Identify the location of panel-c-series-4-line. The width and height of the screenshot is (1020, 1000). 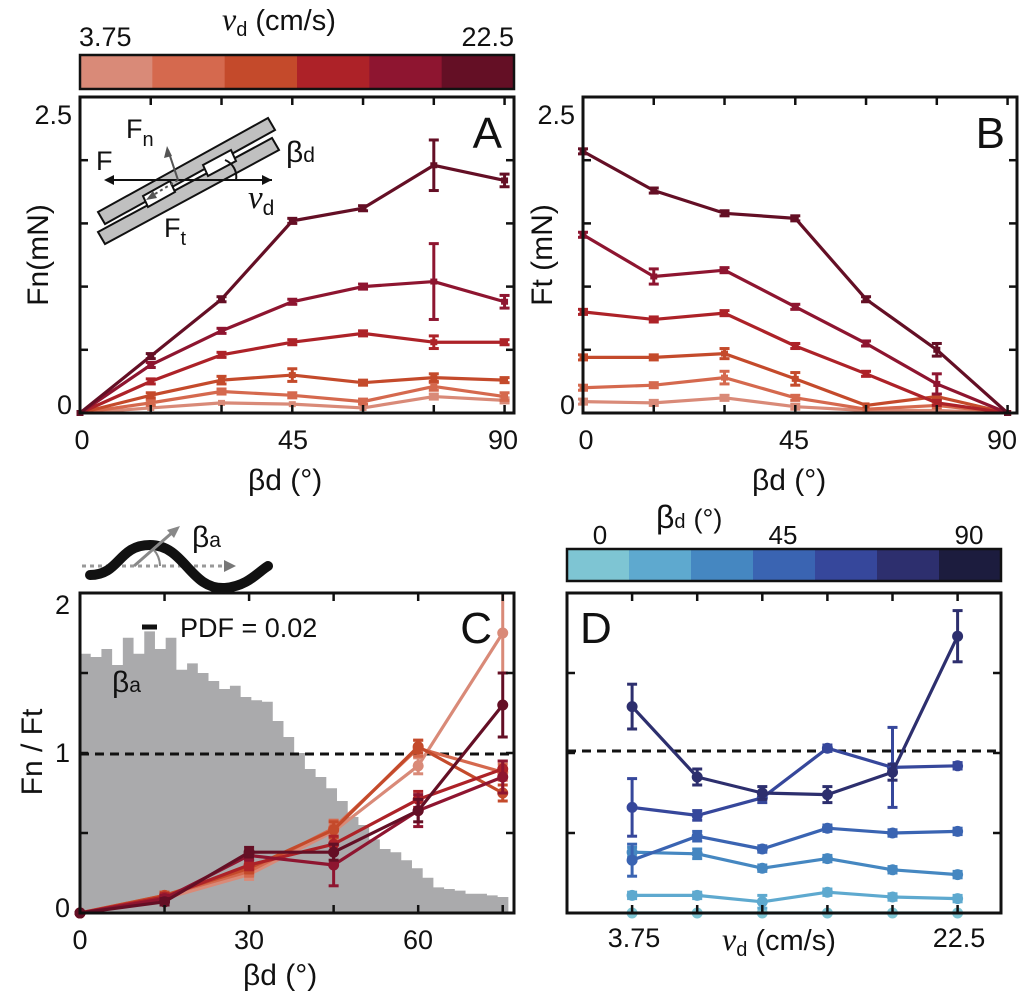
(291, 845).